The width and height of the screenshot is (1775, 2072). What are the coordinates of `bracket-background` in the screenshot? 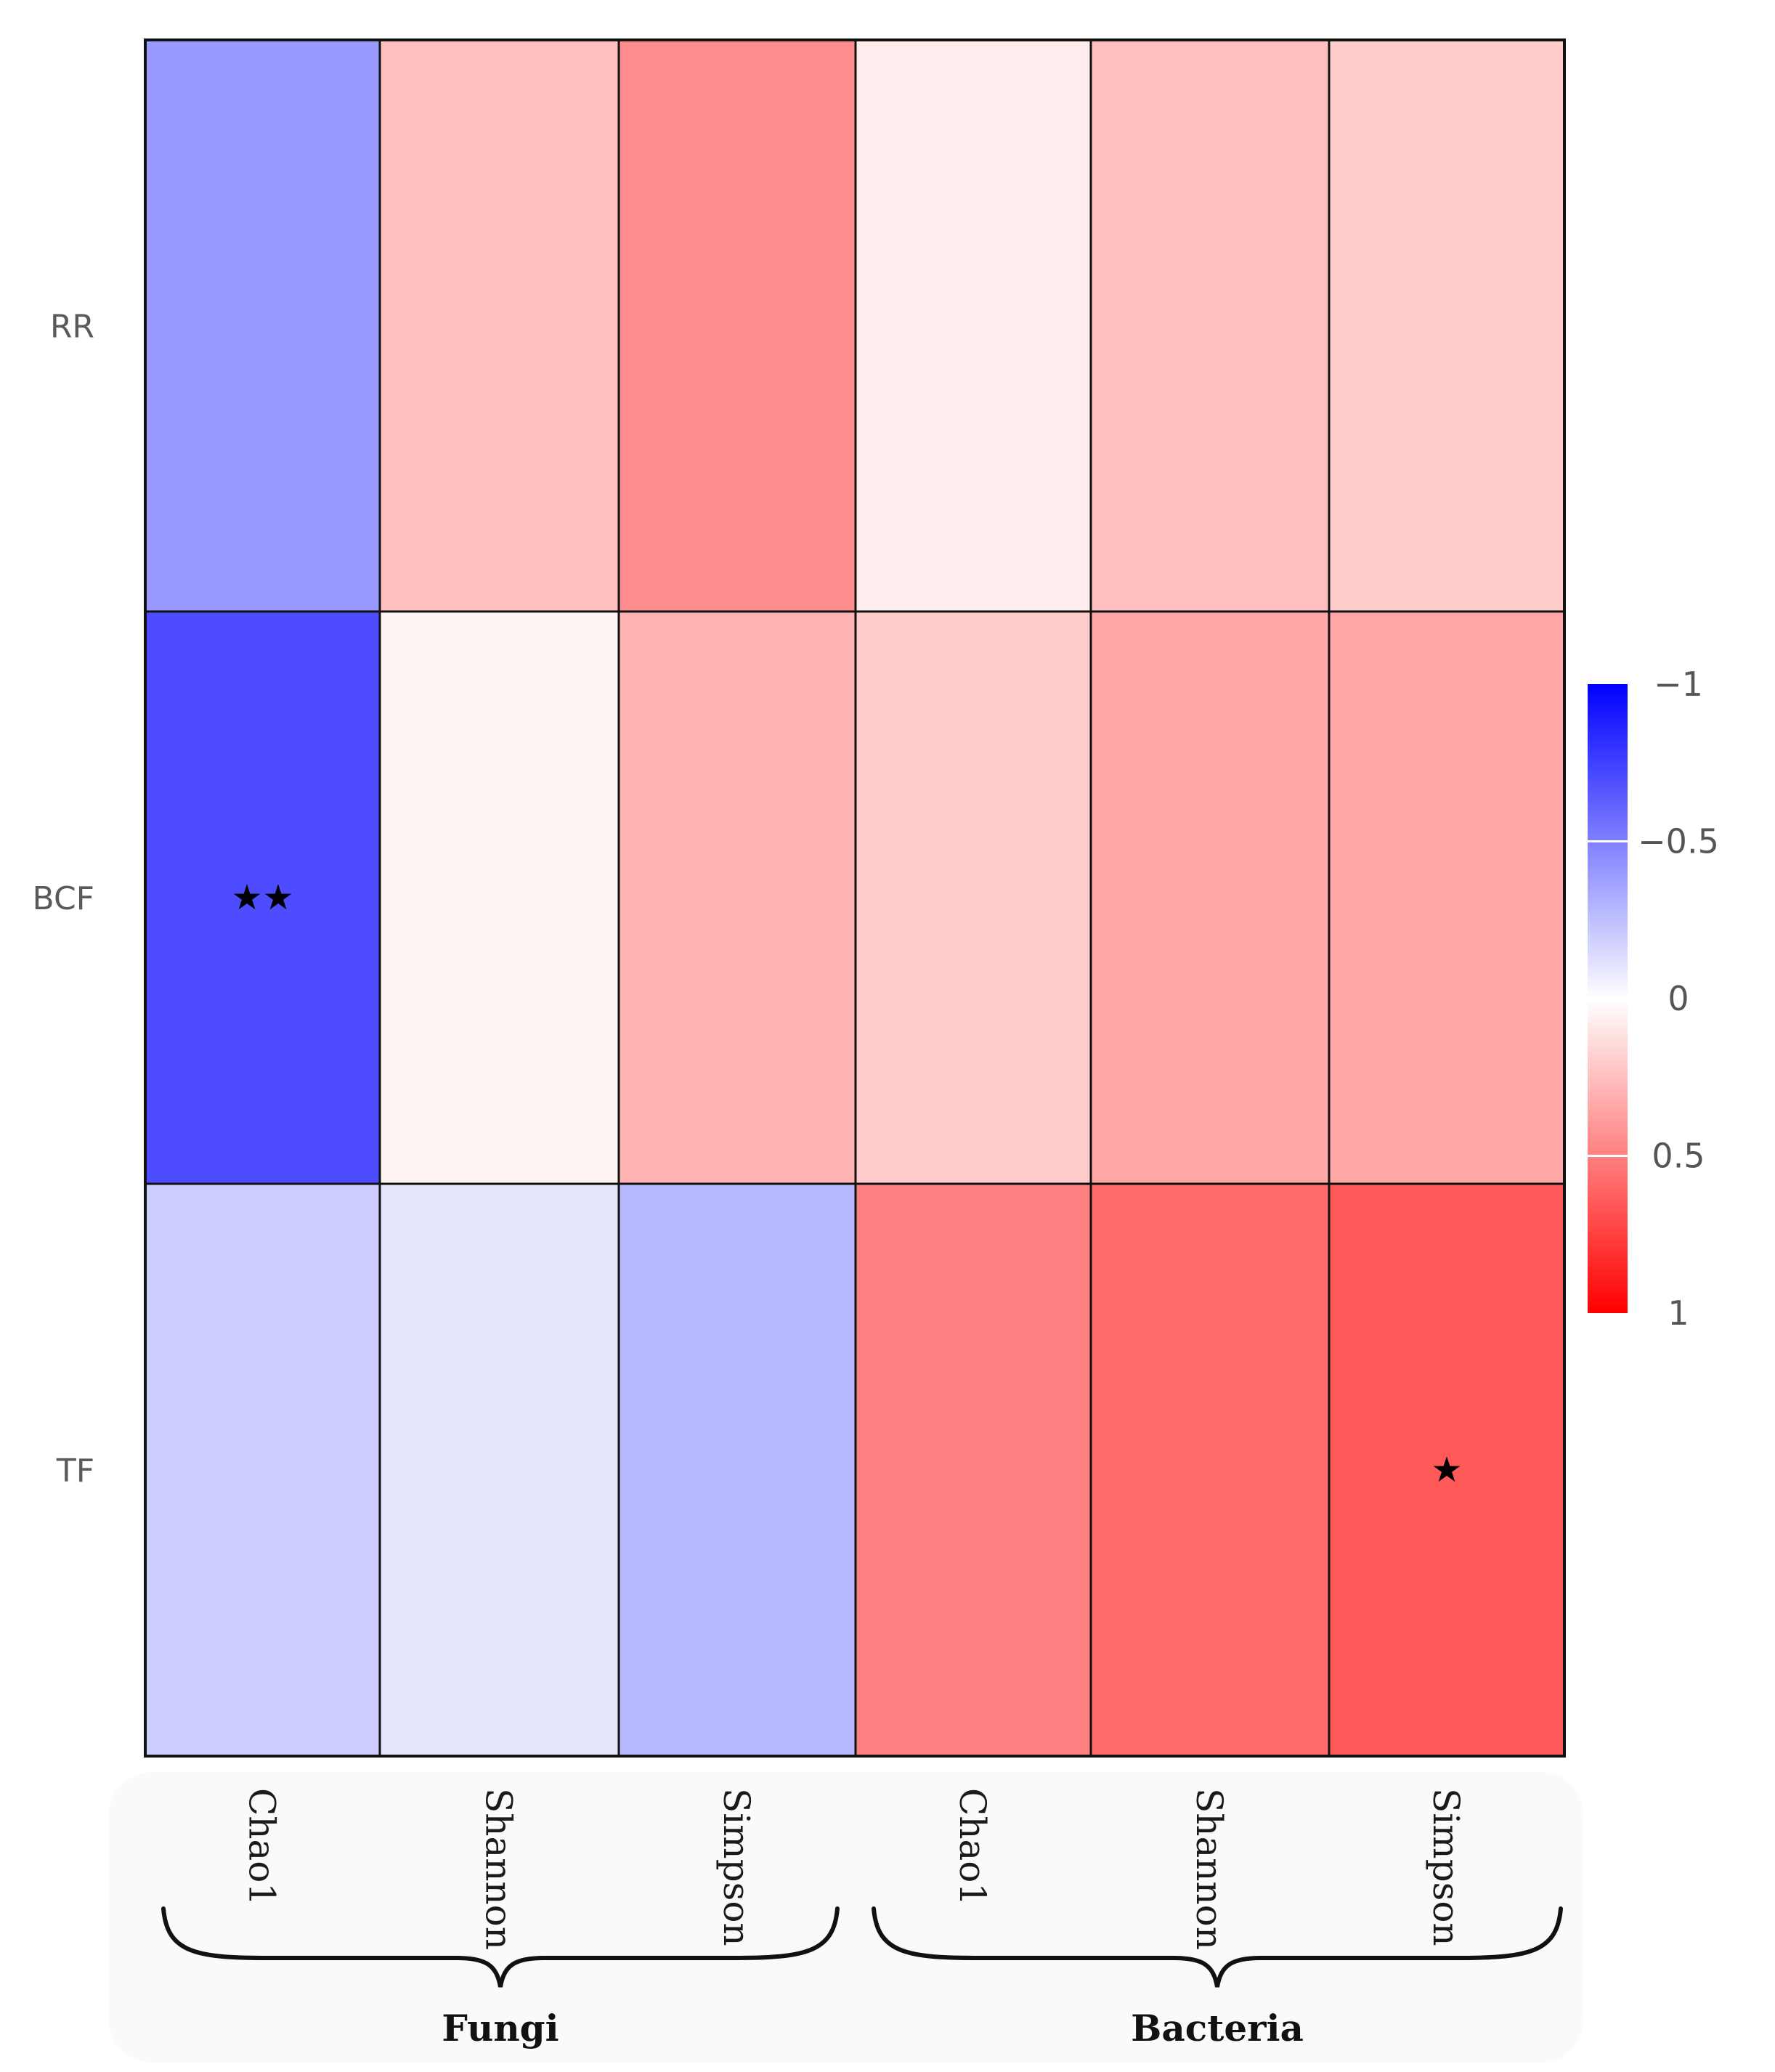 It's located at (846, 1918).